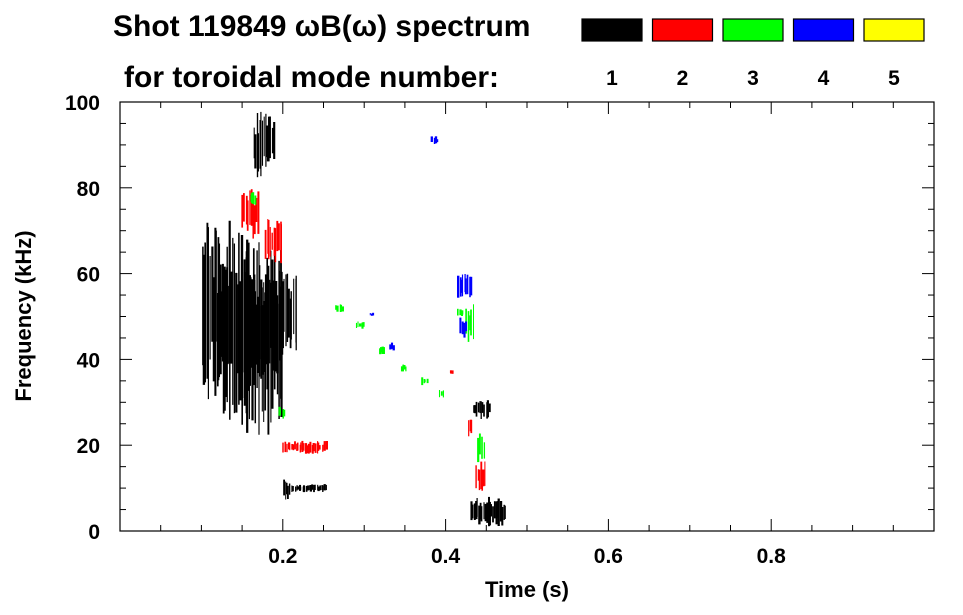 This screenshot has width=963, height=615. I want to click on legend-label-mode-2: 2, so click(683, 78).